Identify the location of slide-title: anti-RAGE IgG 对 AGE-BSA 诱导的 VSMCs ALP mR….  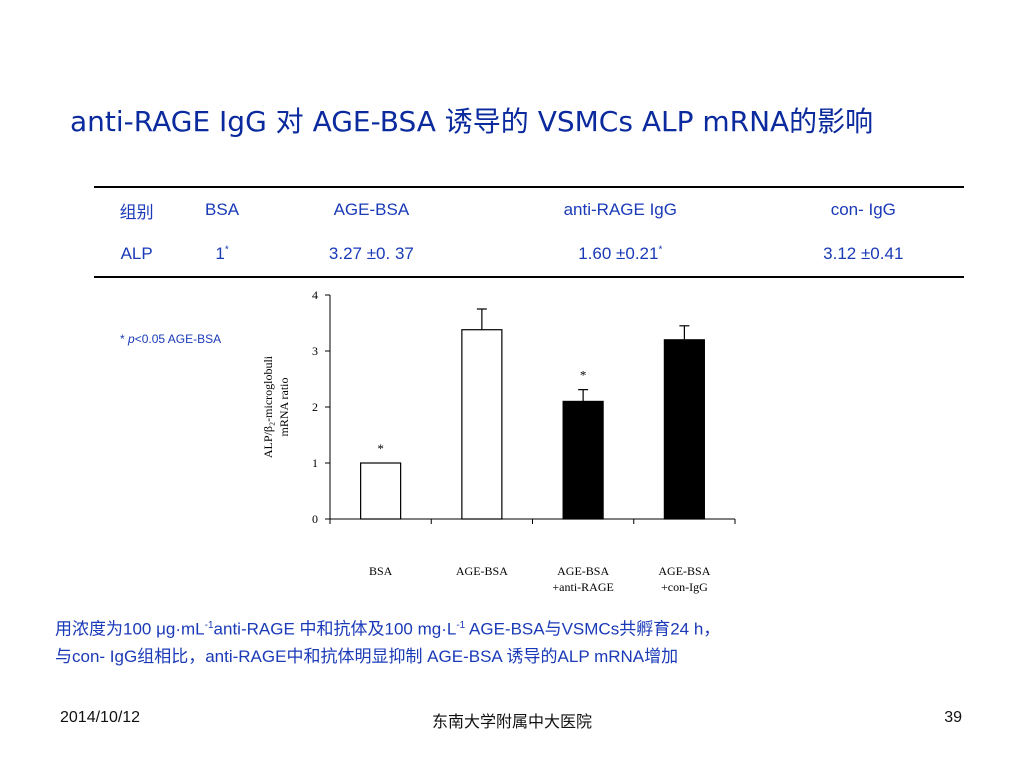
(472, 121).